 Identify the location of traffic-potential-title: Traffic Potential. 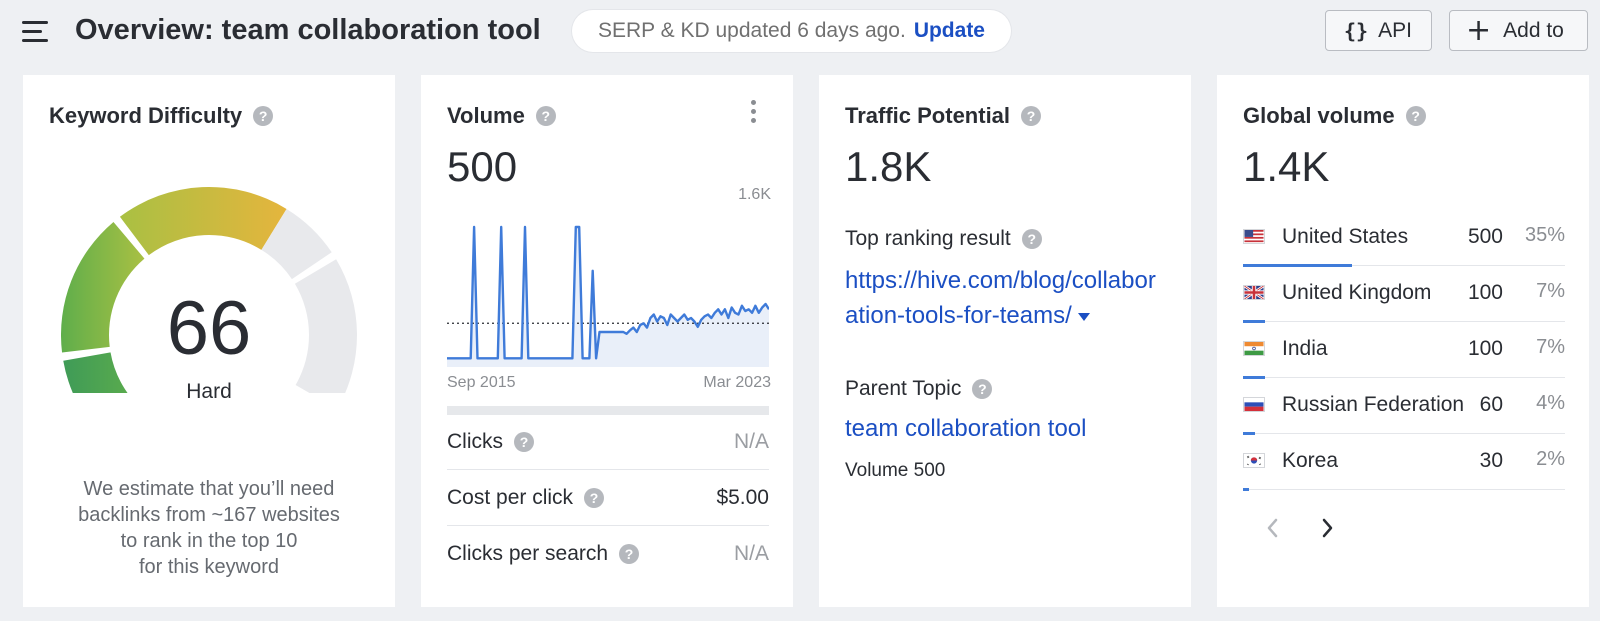
(928, 115).